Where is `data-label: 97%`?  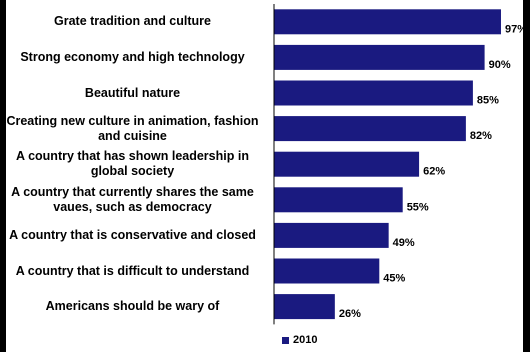 data-label: 97% is located at coordinates (514, 29).